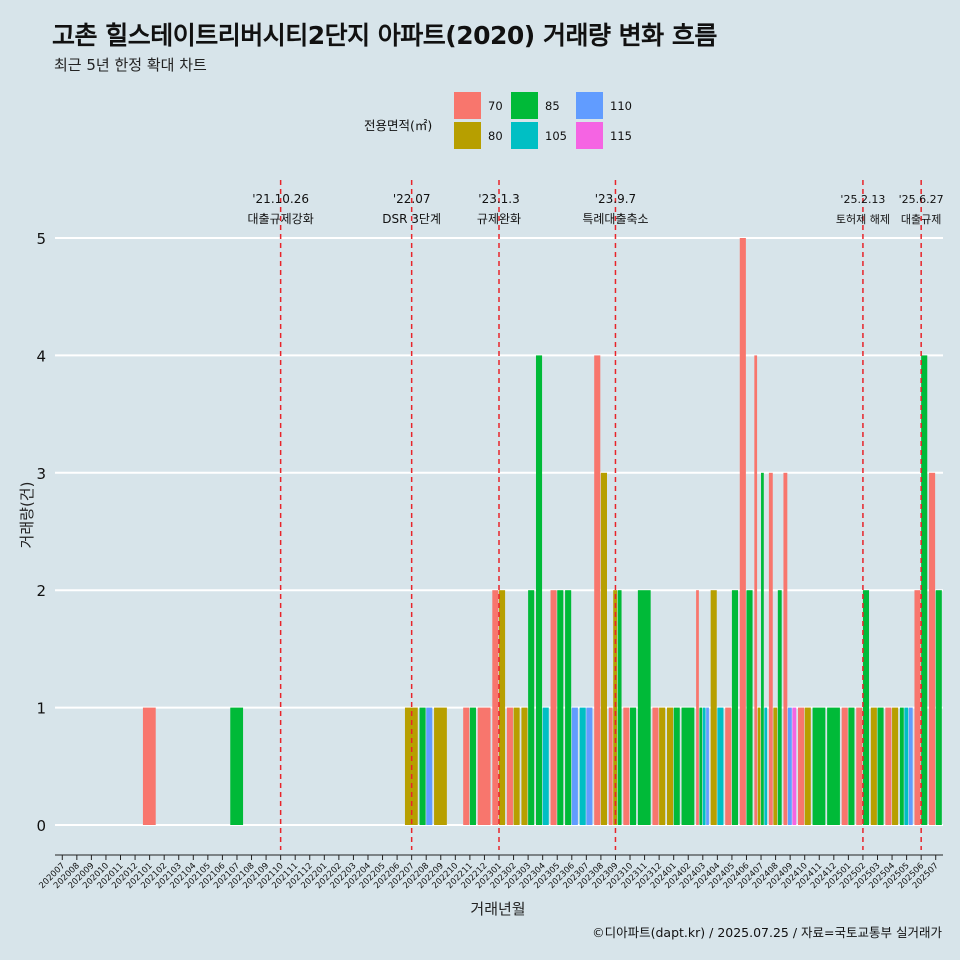  I want to click on legend-label-110: 110, so click(621, 106).